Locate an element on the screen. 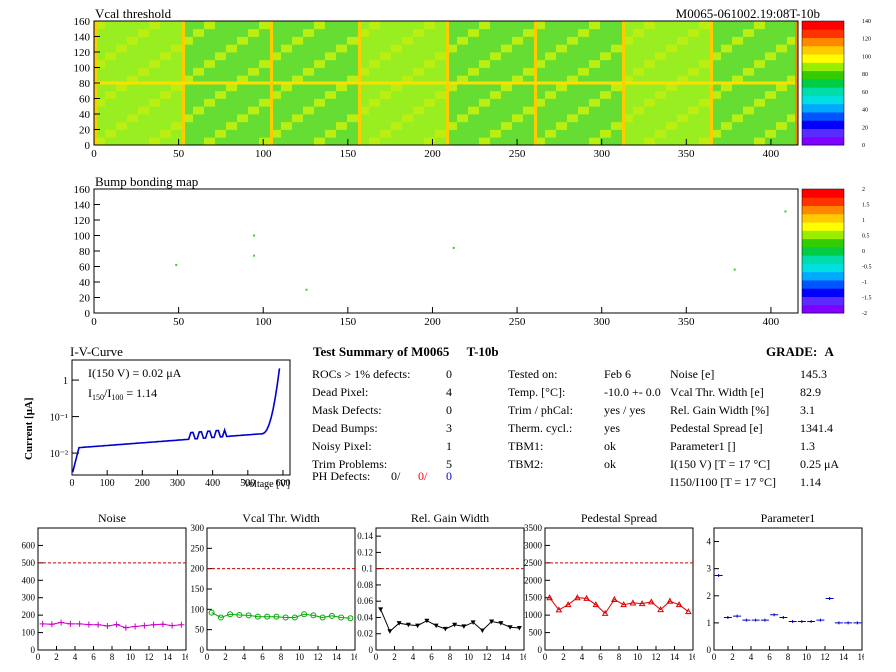 The image size is (896, 672). small-plot-ytick-label: 150 is located at coordinates (198, 589).